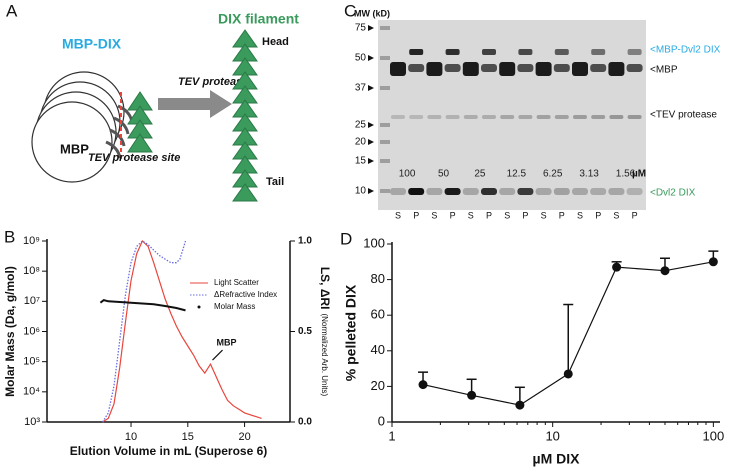 This screenshot has width=733, height=472. I want to click on series-line, so click(144, 331).